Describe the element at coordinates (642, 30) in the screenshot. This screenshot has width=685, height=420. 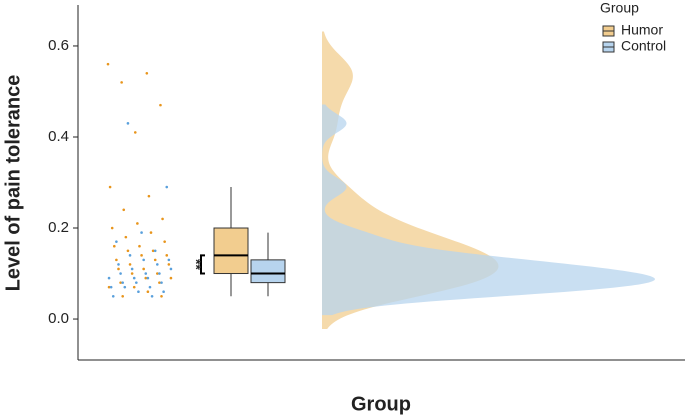
I see `legend-label: Humor` at that location.